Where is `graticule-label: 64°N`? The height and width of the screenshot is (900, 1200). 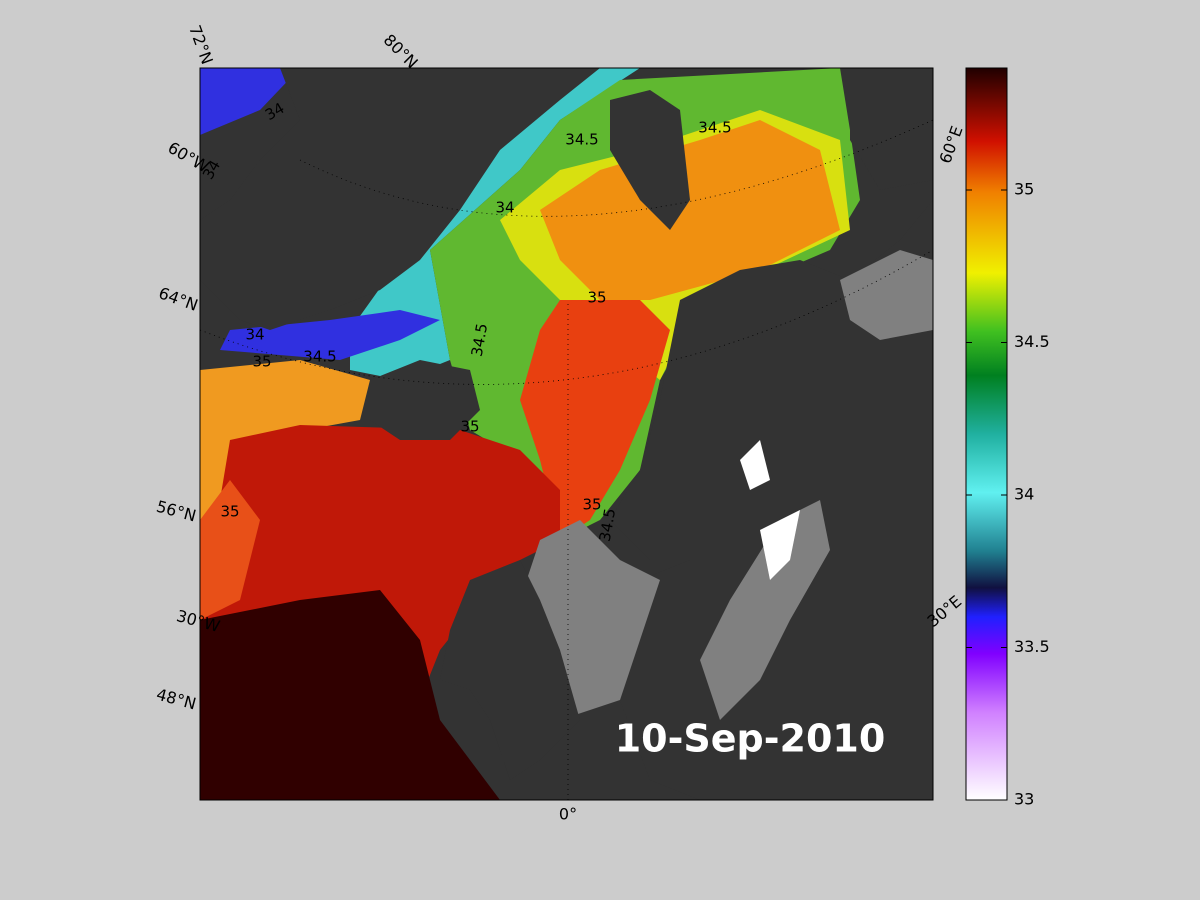 graticule-label: 64°N is located at coordinates (178, 299).